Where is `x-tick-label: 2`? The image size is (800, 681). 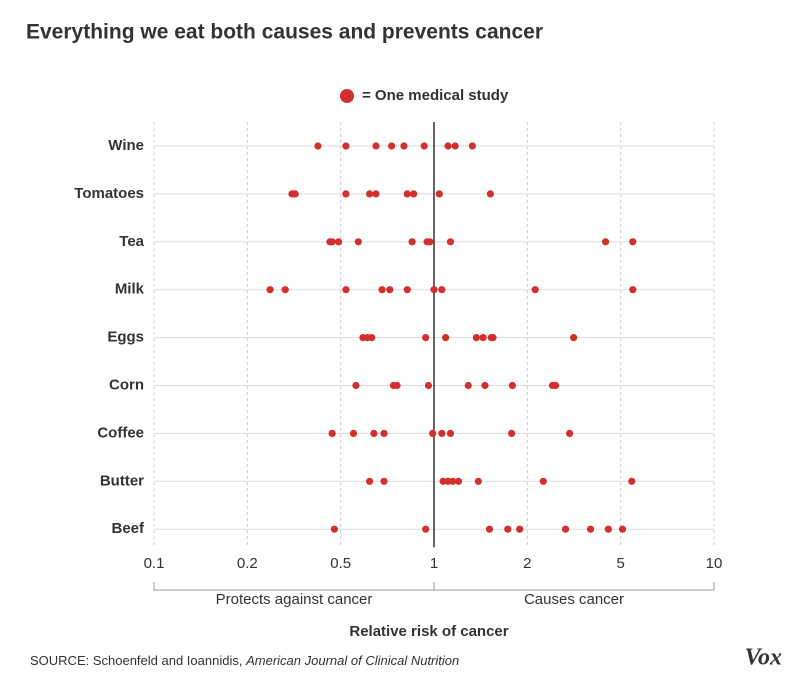 x-tick-label: 2 is located at coordinates (527, 563).